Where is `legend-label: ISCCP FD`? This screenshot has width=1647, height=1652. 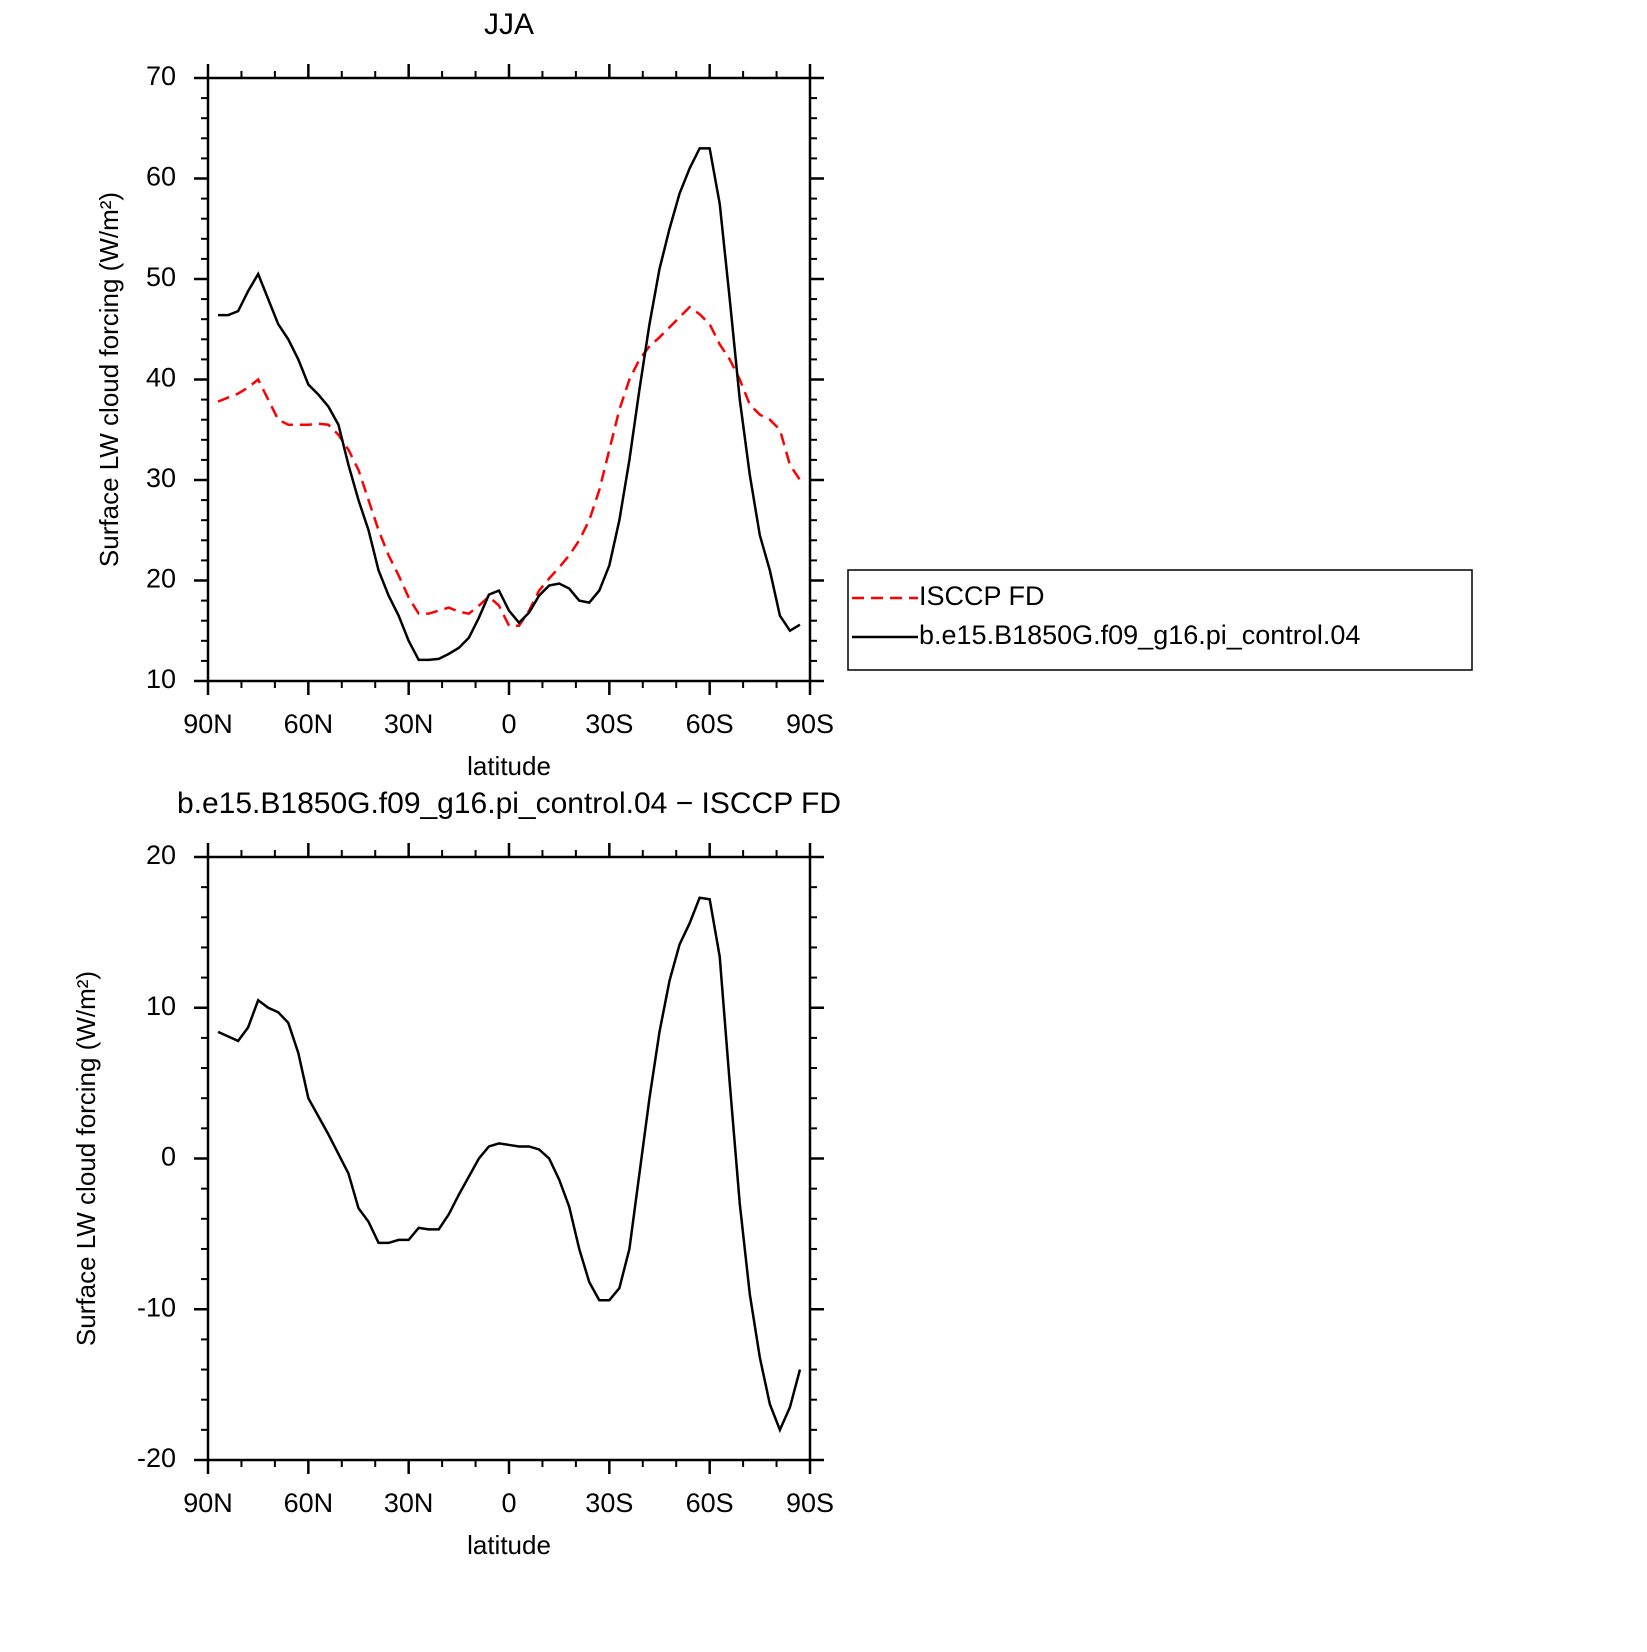 legend-label: ISCCP FD is located at coordinates (982, 596).